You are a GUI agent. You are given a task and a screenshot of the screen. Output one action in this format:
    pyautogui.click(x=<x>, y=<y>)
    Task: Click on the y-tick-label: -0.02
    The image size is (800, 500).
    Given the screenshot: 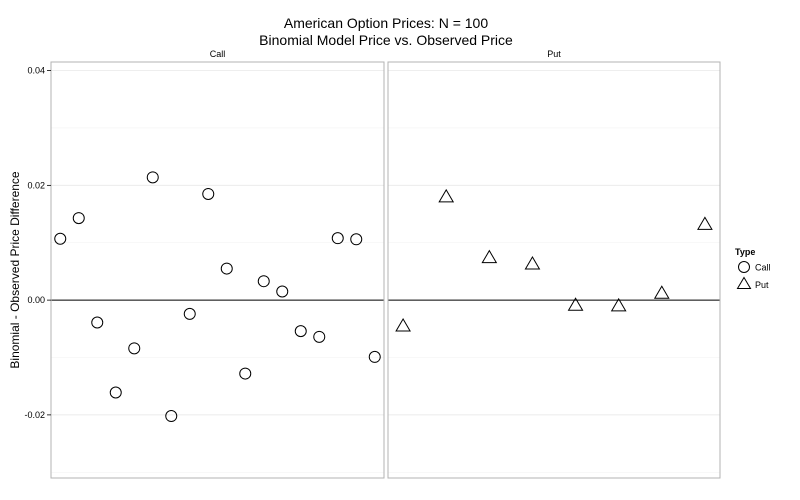 What is the action you would take?
    pyautogui.click(x=34, y=415)
    